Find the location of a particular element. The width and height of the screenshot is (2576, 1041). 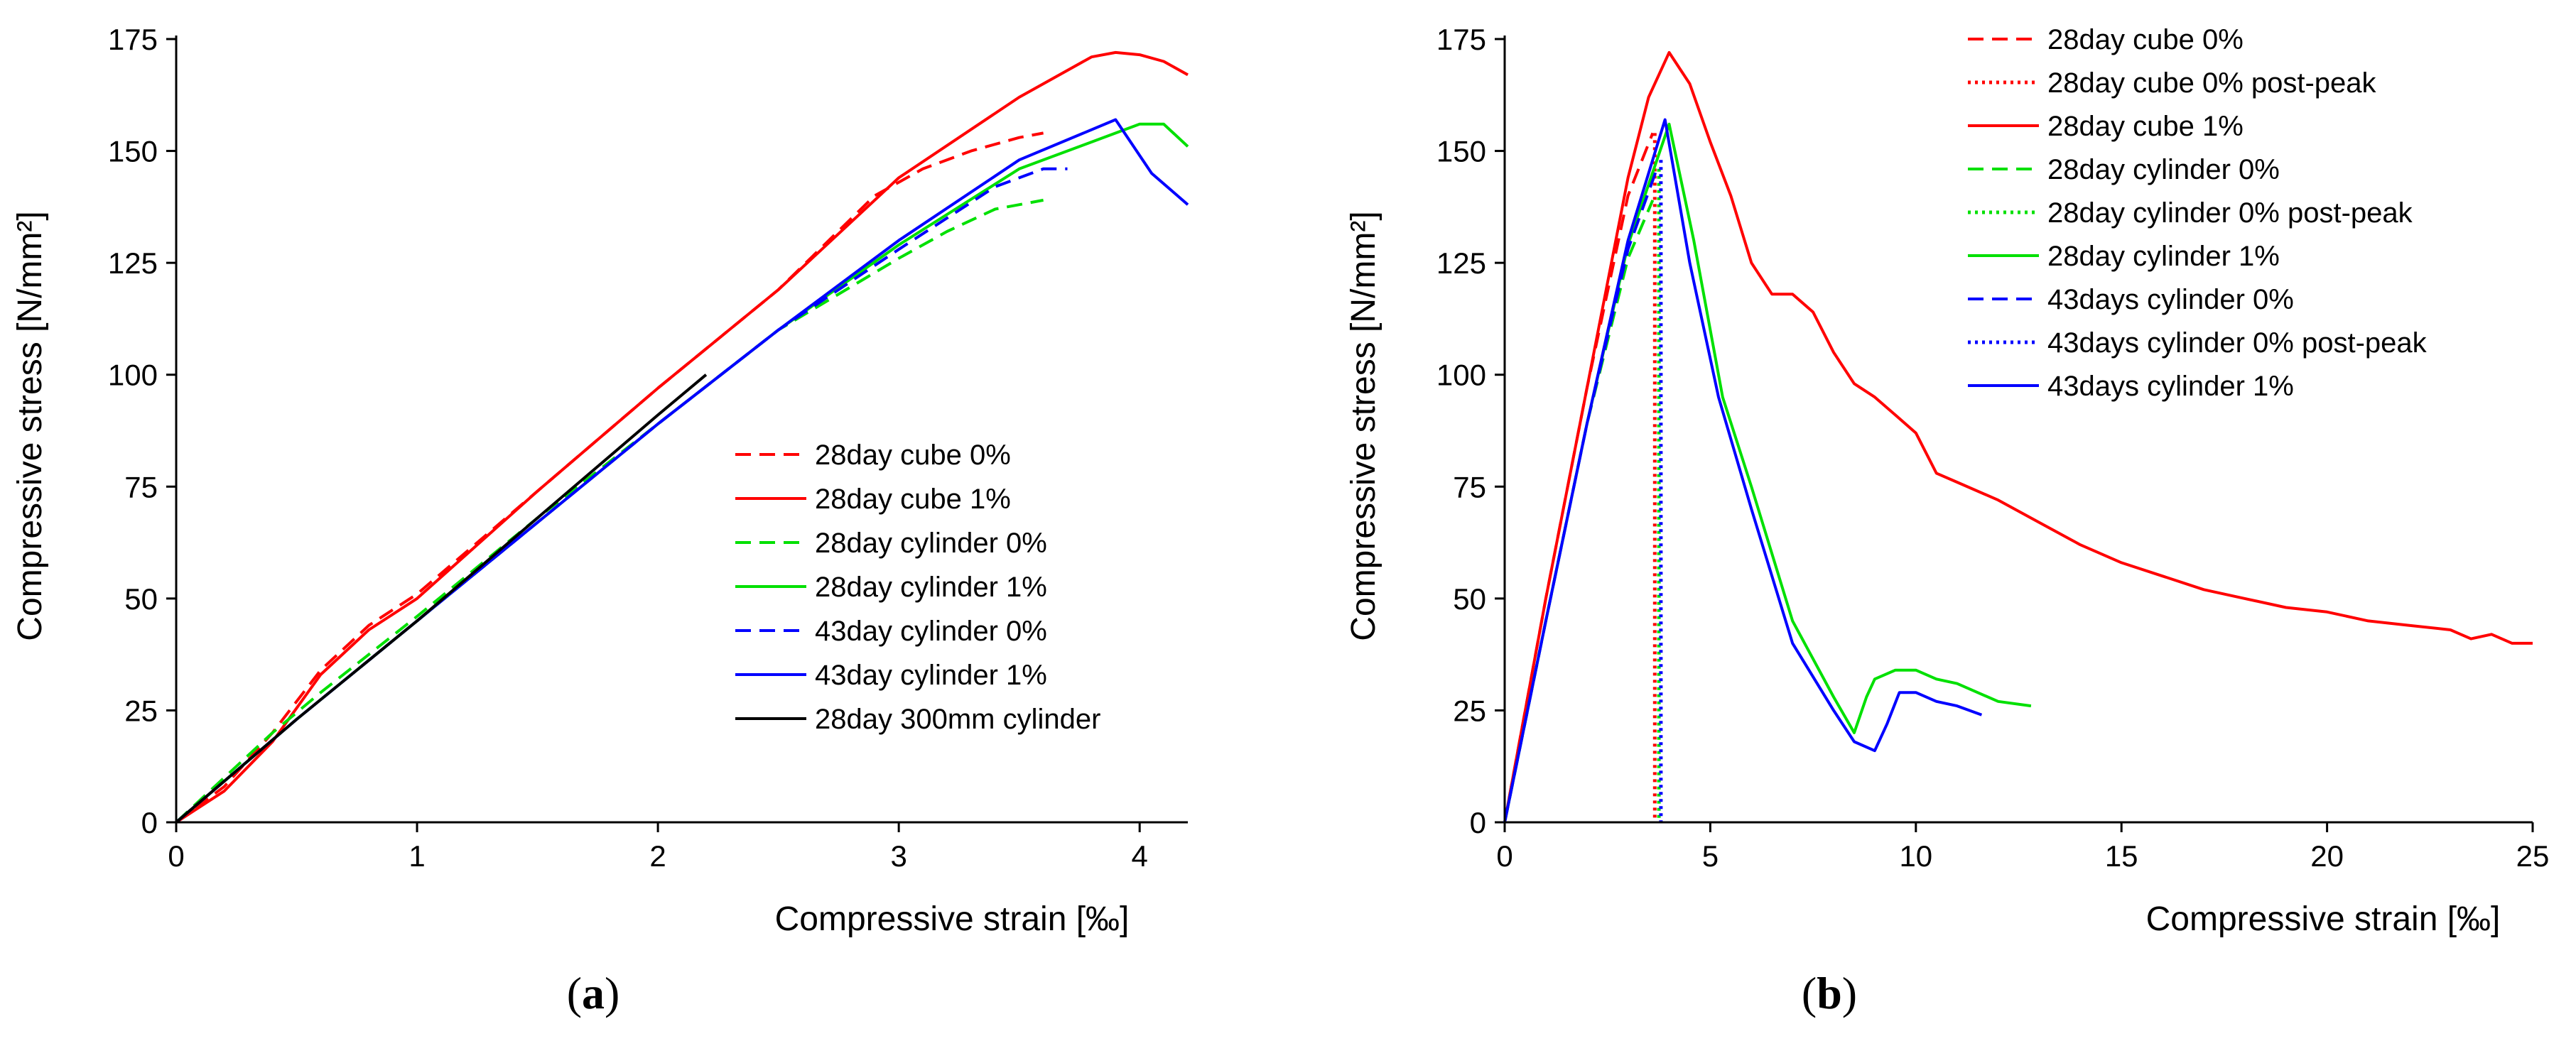

chart-a-y-tick-label: 125 is located at coordinates (133, 263).